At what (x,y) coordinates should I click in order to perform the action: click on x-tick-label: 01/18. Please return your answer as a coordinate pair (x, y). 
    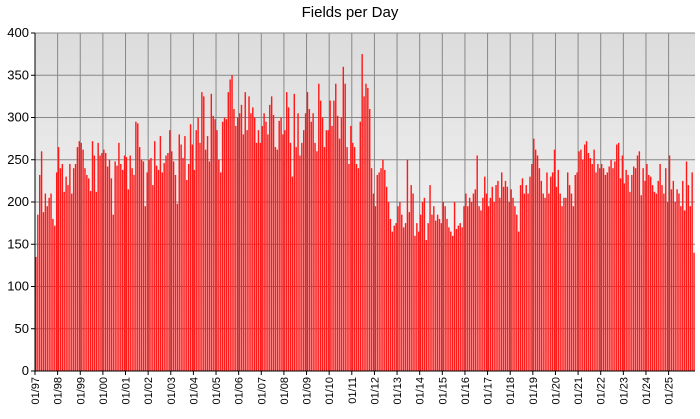
    Looking at the image, I should click on (511, 391).